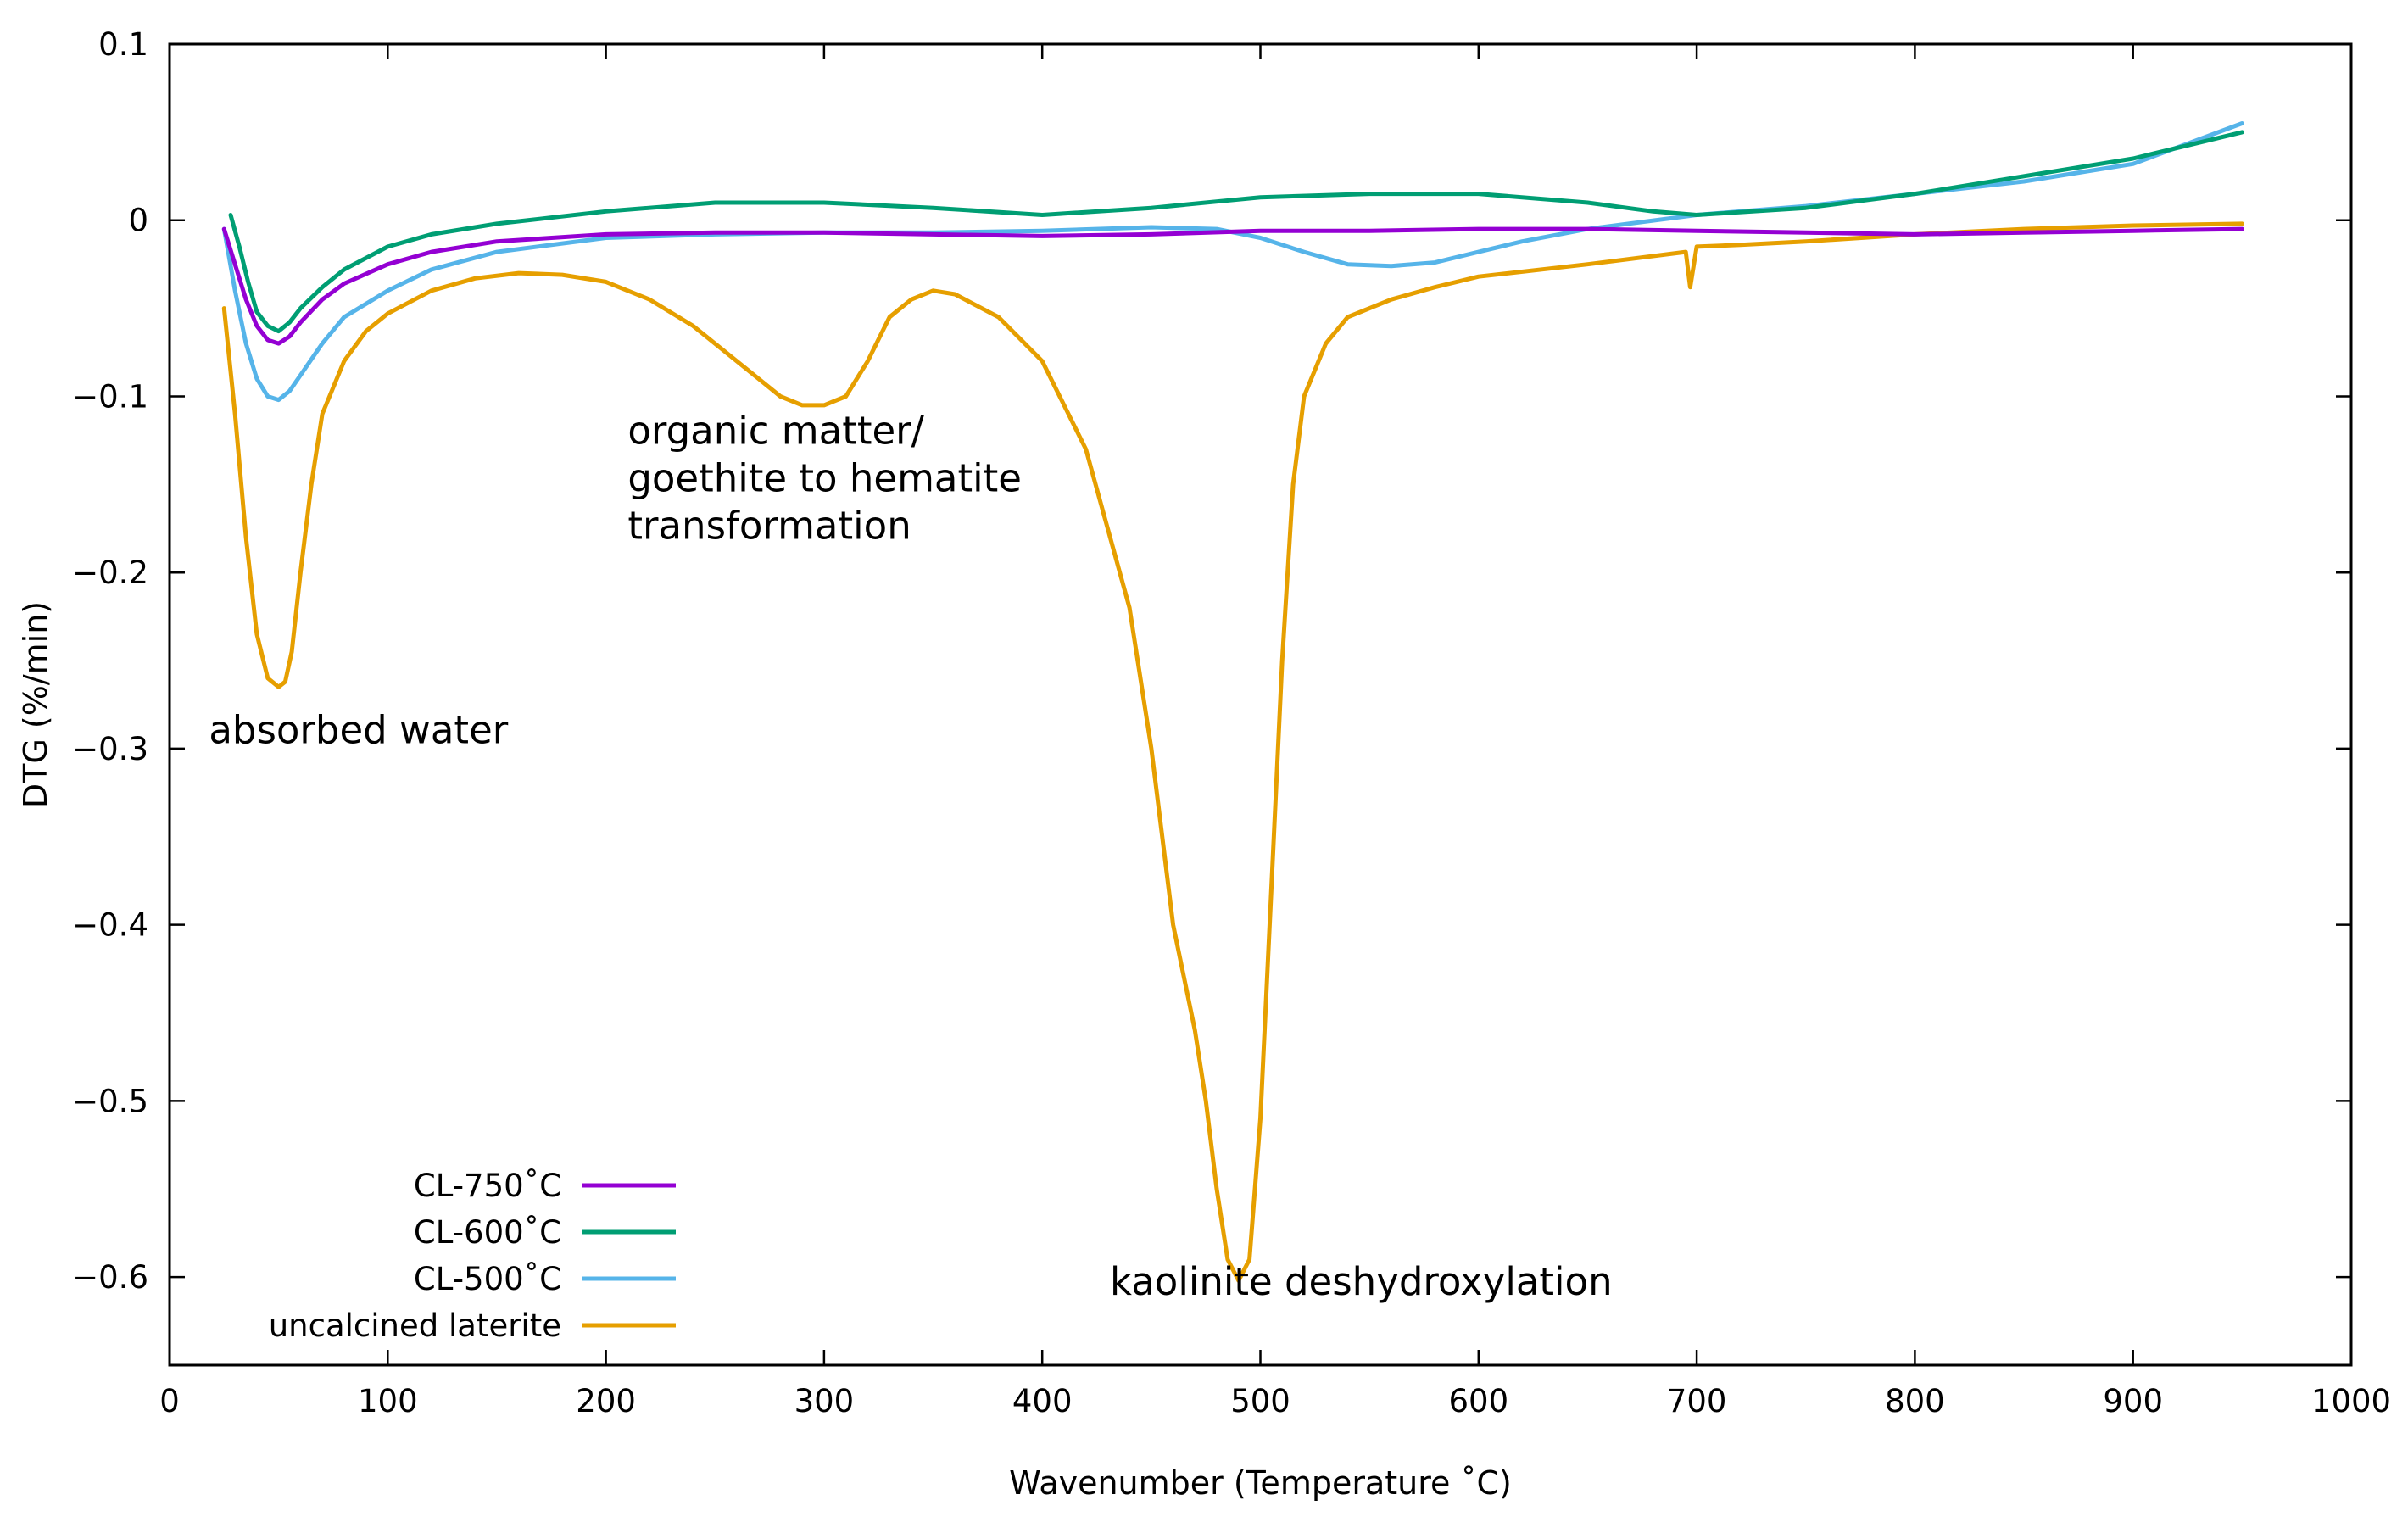 This screenshot has width=2408, height=1522. What do you see at coordinates (358, 730) in the screenshot?
I see `annotation-text: absorbed water` at bounding box center [358, 730].